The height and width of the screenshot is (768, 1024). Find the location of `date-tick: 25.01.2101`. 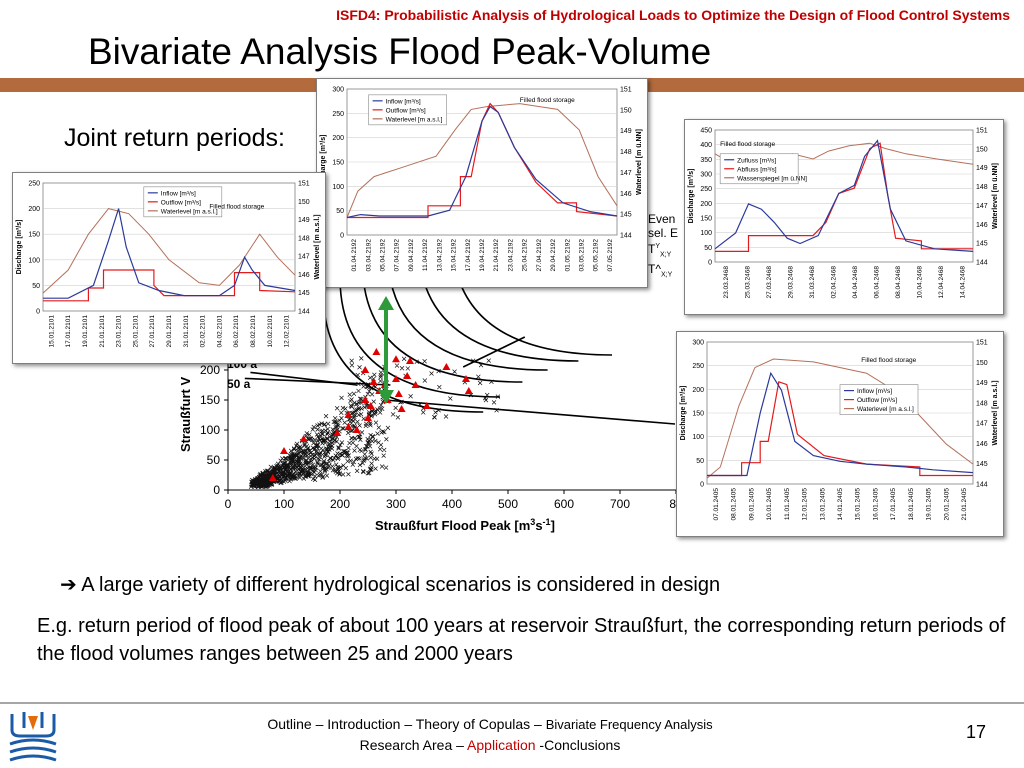

date-tick: 25.01.2101 is located at coordinates (135, 331).